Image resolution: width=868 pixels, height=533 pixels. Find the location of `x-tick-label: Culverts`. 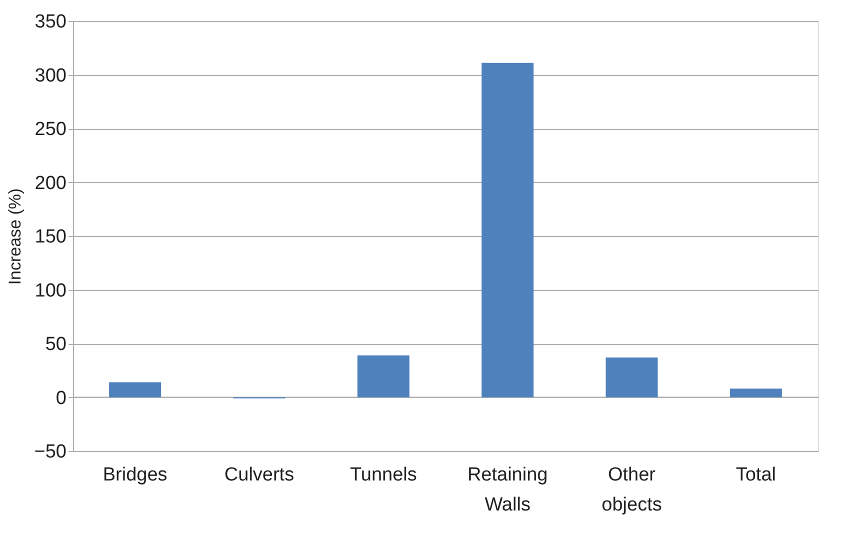

x-tick-label: Culverts is located at coordinates (259, 475).